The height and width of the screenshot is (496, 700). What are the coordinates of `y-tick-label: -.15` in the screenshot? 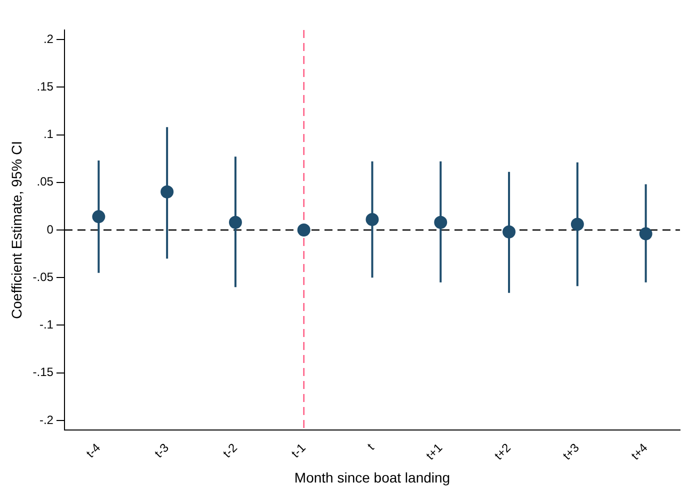 It's located at (43, 372).